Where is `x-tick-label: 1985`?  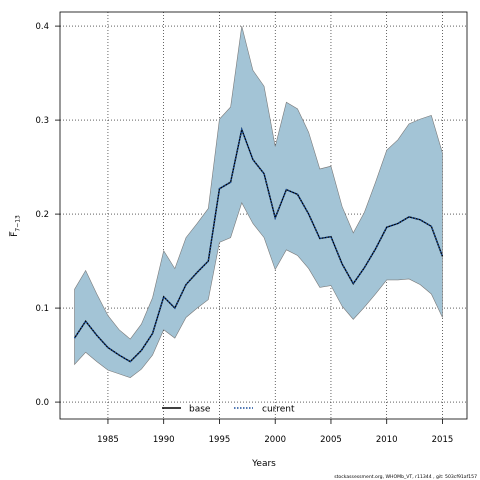
x-tick-label: 1985 is located at coordinates (108, 440).